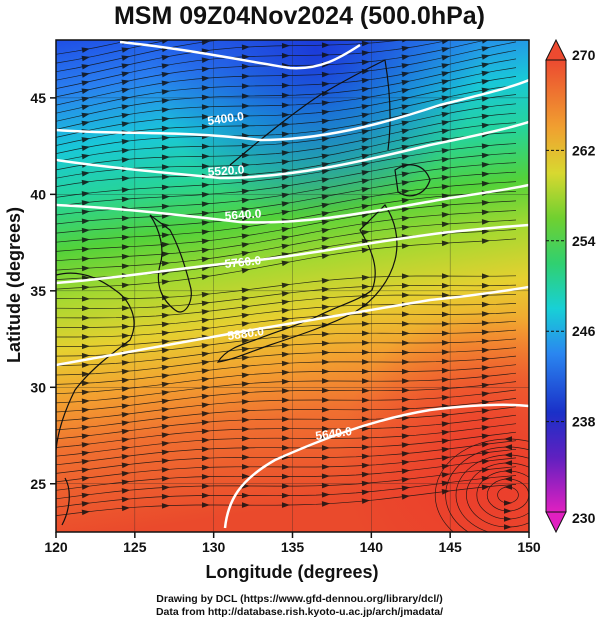 This screenshot has width=599, height=625. I want to click on chart-title: MSM 09Z04Nov2024 (500.0hPa), so click(299, 16).